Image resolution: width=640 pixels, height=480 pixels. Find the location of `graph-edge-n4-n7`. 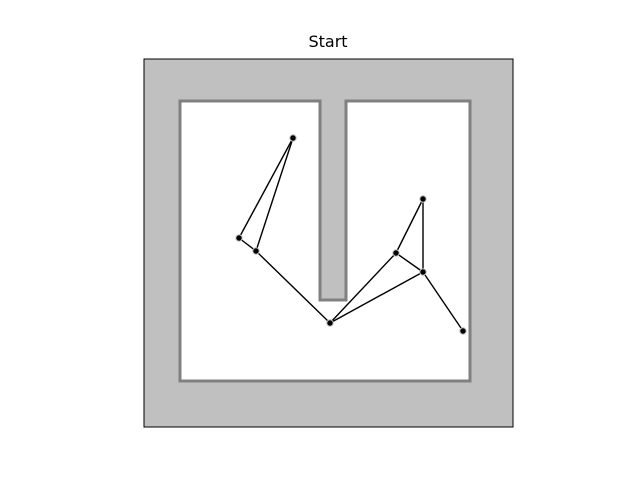

graph-edge-n4-n7 is located at coordinates (376, 297).